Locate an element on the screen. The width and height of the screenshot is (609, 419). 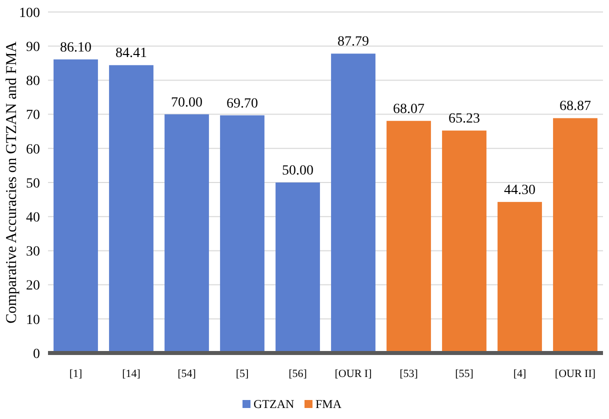
y-tick-label: 10 is located at coordinates (33, 320).